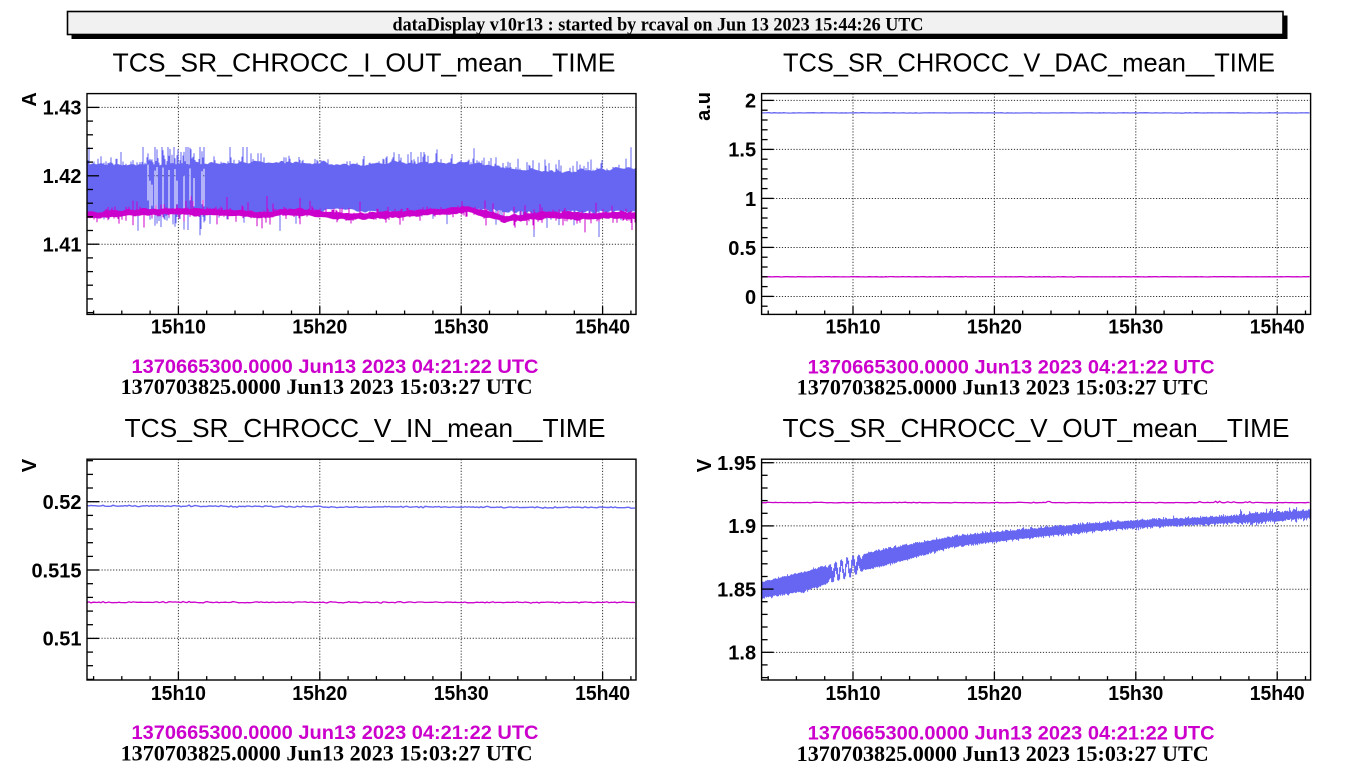 The image size is (1350, 779). I want to click on svg-text: 1.43, so click(62, 109).